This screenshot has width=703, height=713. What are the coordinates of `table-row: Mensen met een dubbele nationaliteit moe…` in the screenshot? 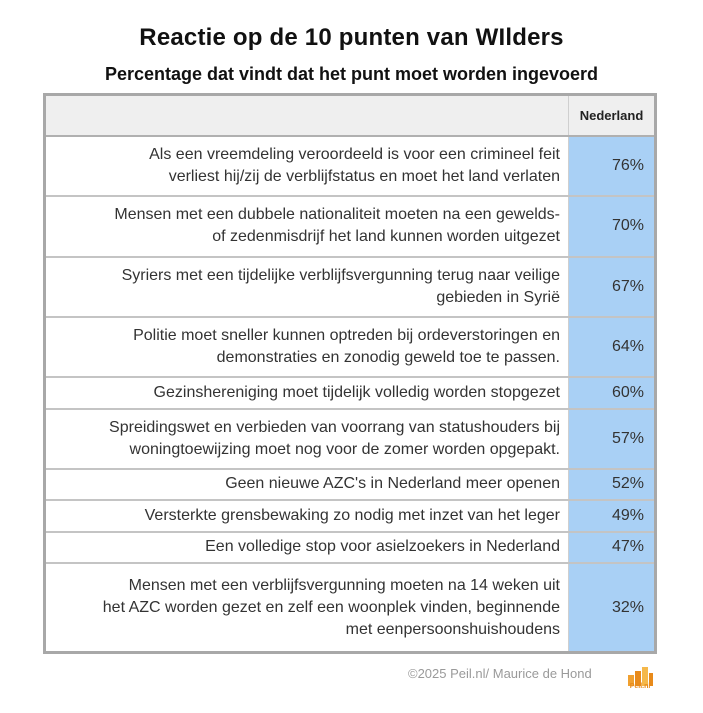 It's located at (350, 227).